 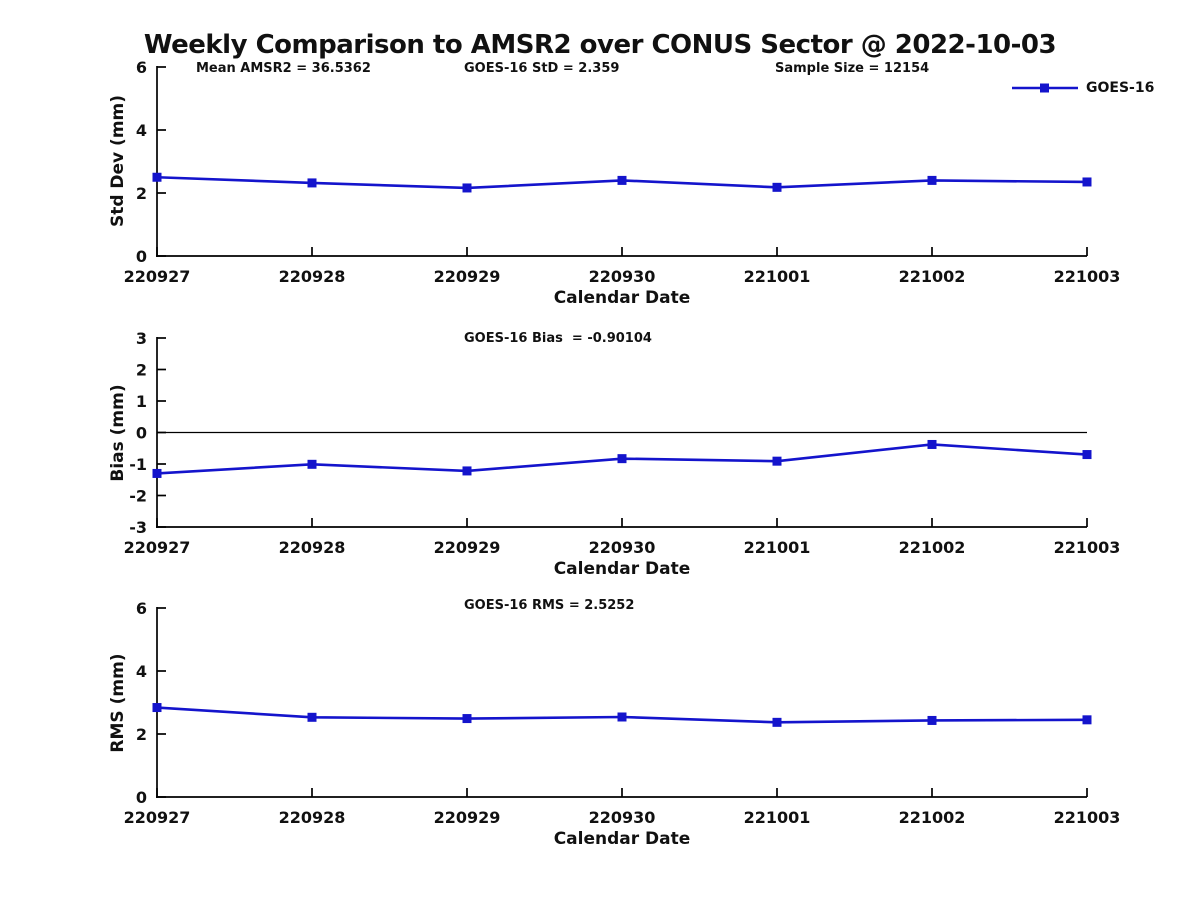 I want to click on xlabel-calendar-date-top: Calendar Date, so click(x=622, y=298).